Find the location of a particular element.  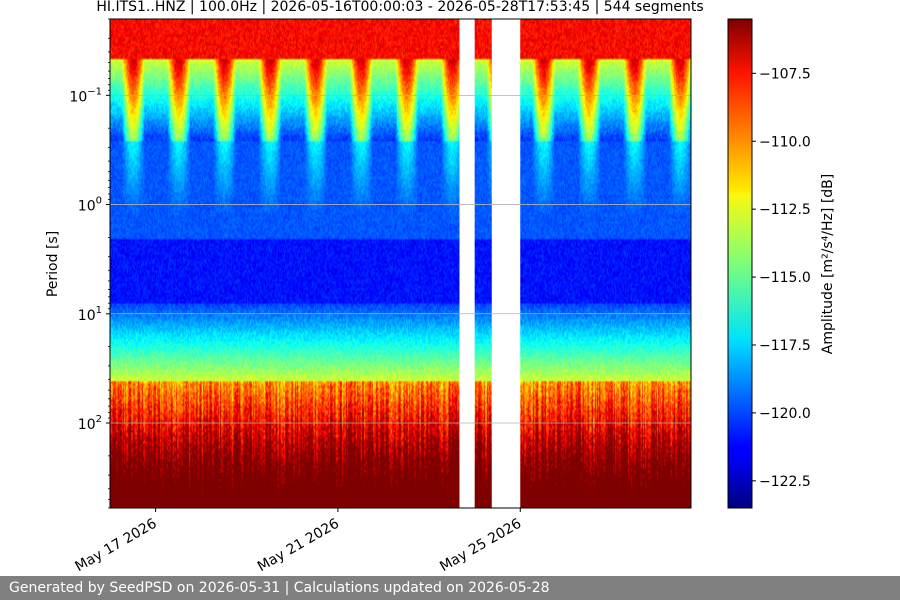

colorbar-tick-label: −117.5 is located at coordinates (785, 346).